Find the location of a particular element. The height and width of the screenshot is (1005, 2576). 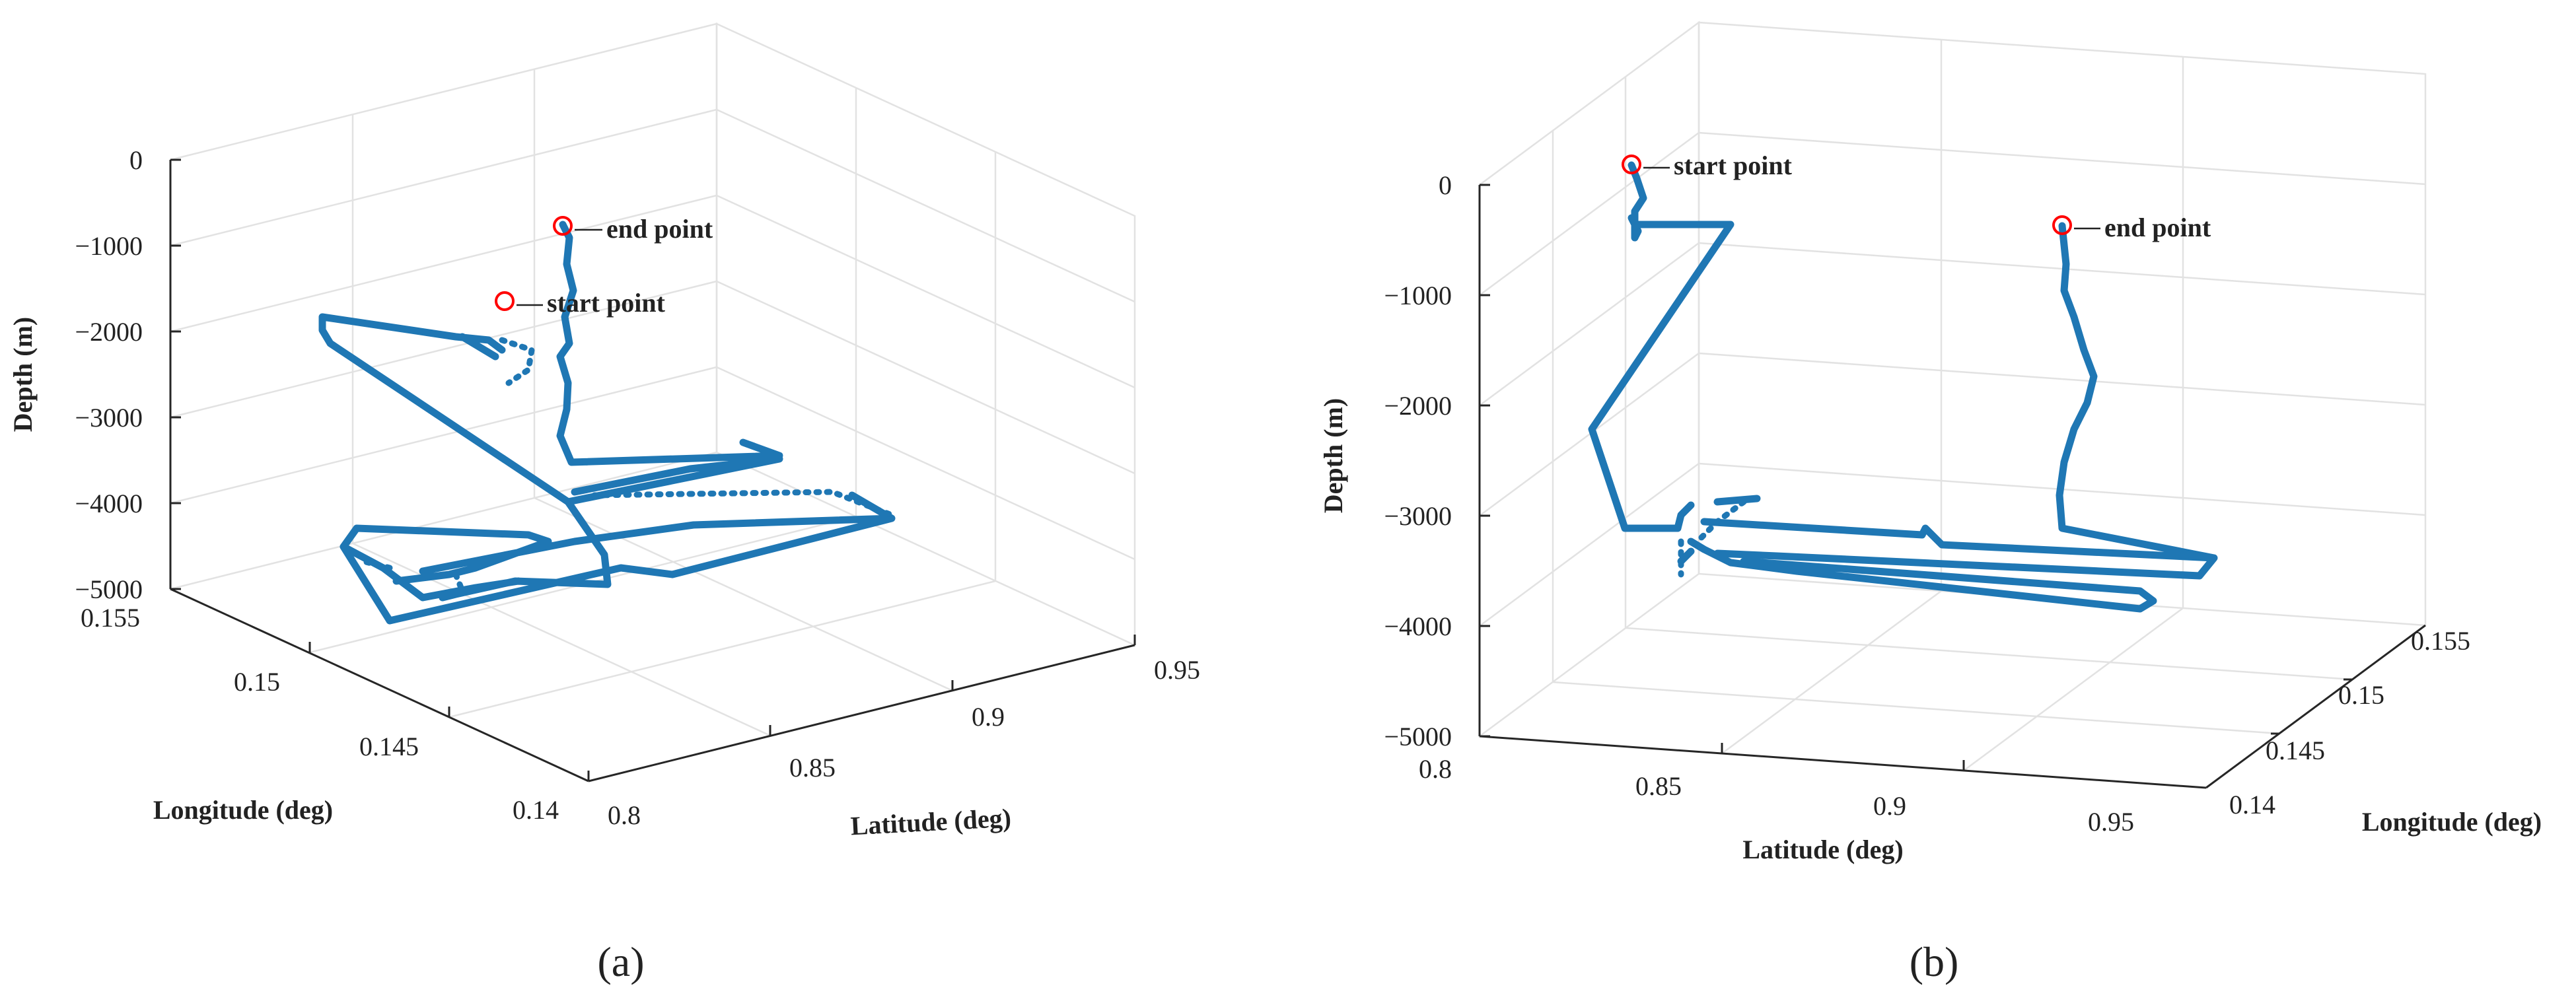

a-ytick-0: 0.14 is located at coordinates (536, 810).